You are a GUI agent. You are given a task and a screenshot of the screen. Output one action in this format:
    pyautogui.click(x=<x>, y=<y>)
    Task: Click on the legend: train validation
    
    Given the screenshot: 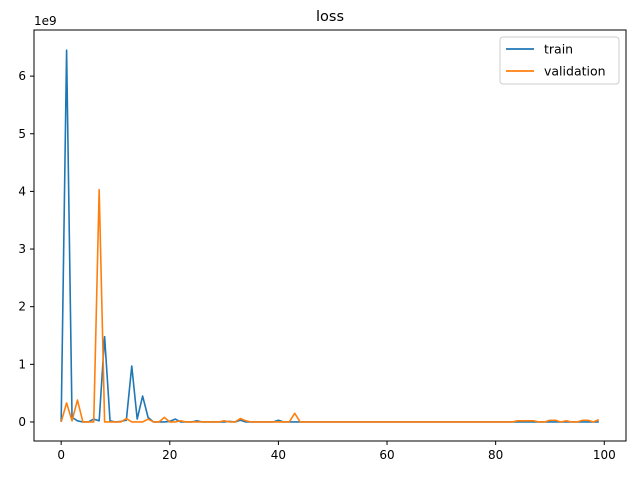 What is the action you would take?
    pyautogui.click(x=559, y=60)
    